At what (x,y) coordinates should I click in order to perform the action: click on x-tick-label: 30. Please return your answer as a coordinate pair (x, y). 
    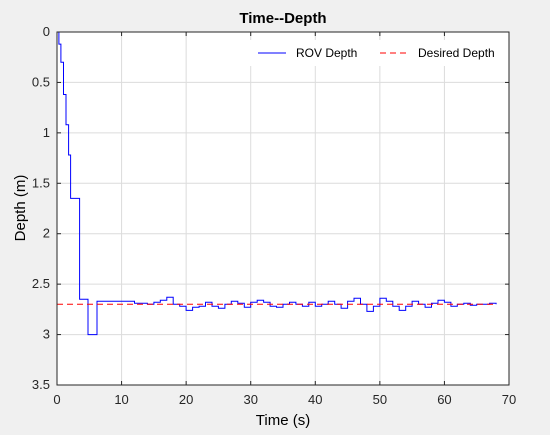
    Looking at the image, I should click on (250, 399).